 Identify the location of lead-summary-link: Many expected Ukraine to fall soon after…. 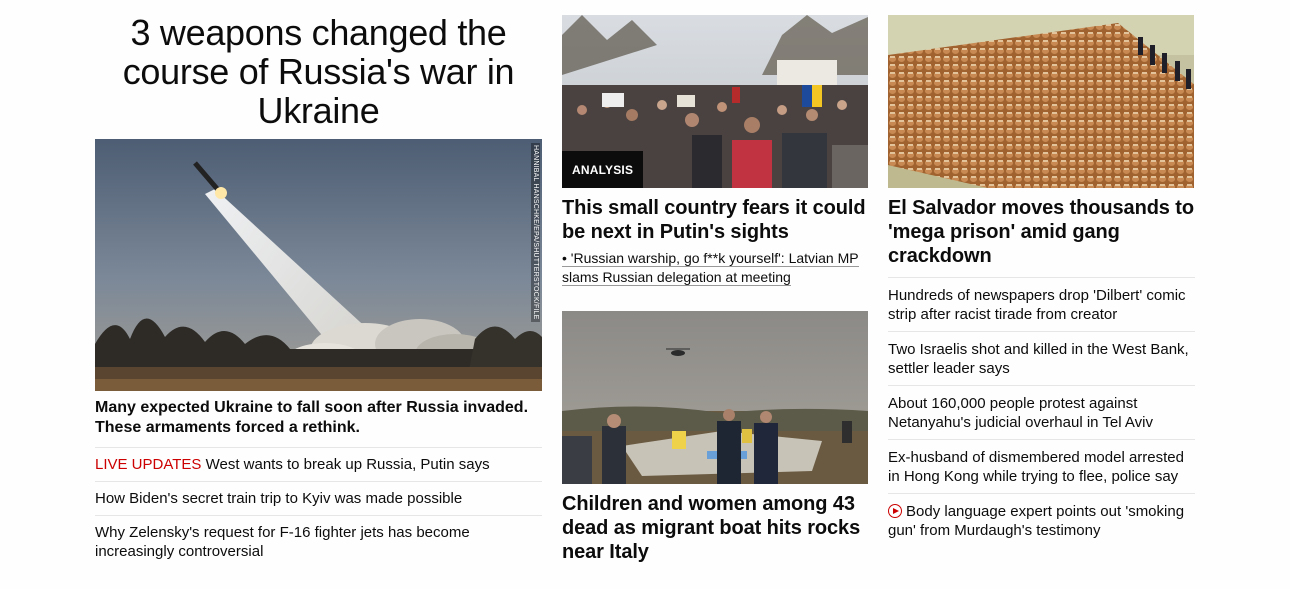
(318, 423).